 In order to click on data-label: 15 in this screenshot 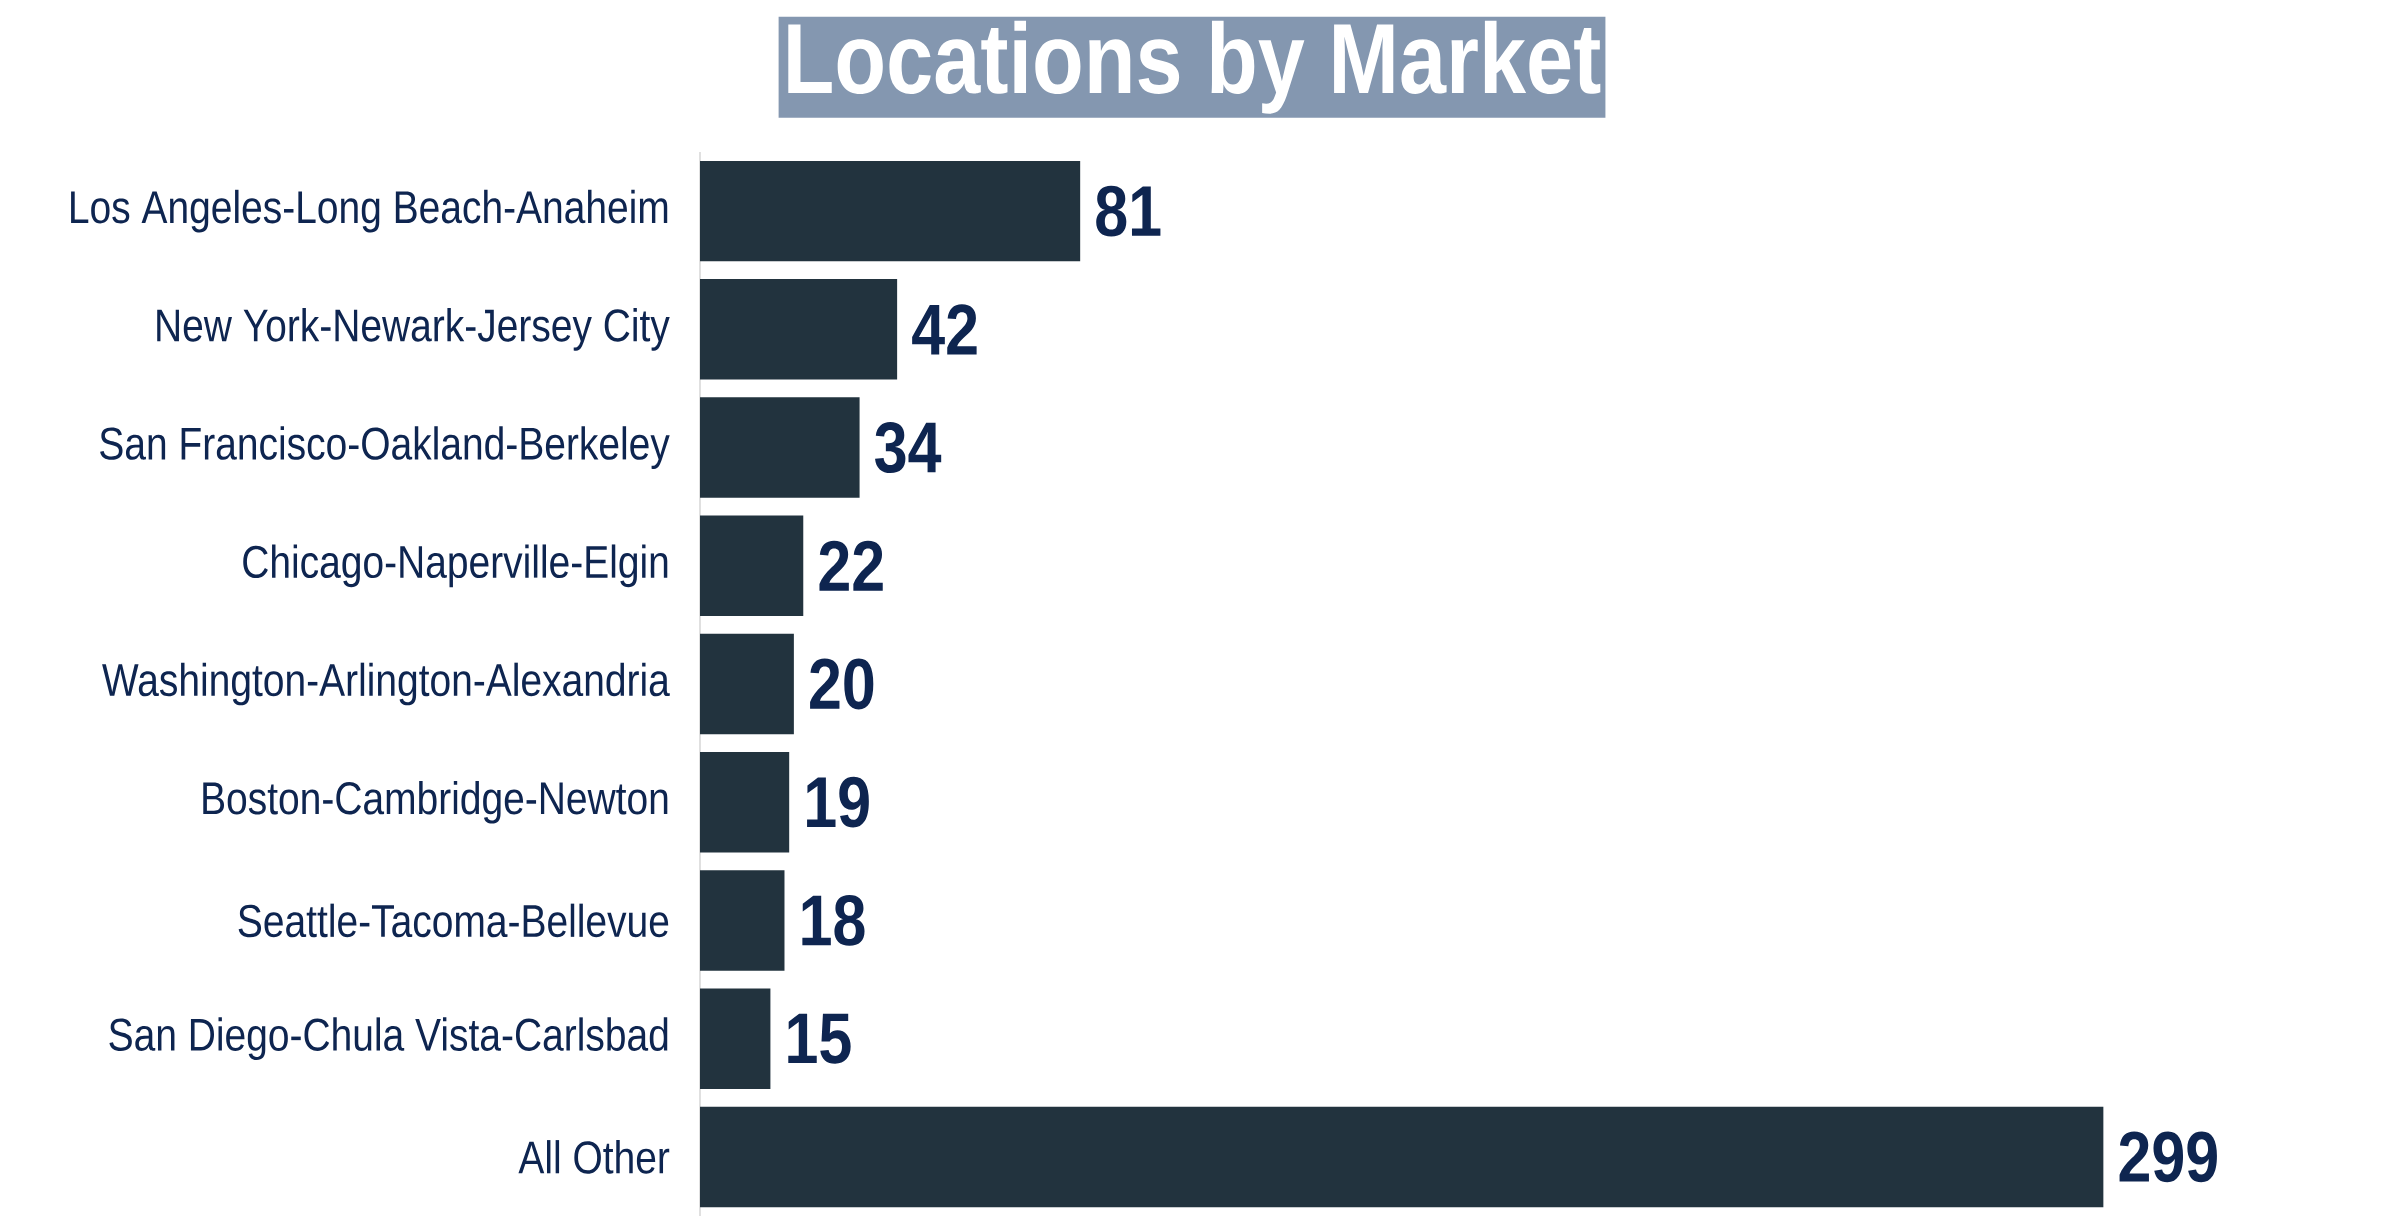, I will do `click(819, 1038)`.